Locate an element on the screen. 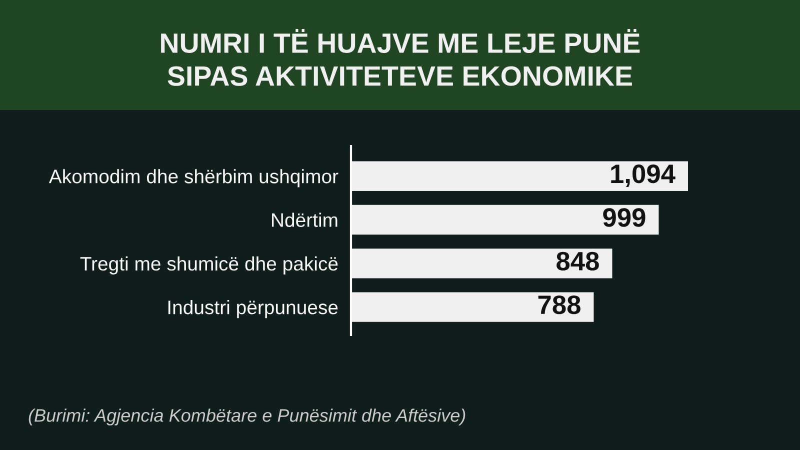 The image size is (800, 450). chart-title: NUMRI I TË HUAJVE ME LEJE PUNË SIPAS AKTIVITETEVE EKONOMIKE is located at coordinates (400, 57).